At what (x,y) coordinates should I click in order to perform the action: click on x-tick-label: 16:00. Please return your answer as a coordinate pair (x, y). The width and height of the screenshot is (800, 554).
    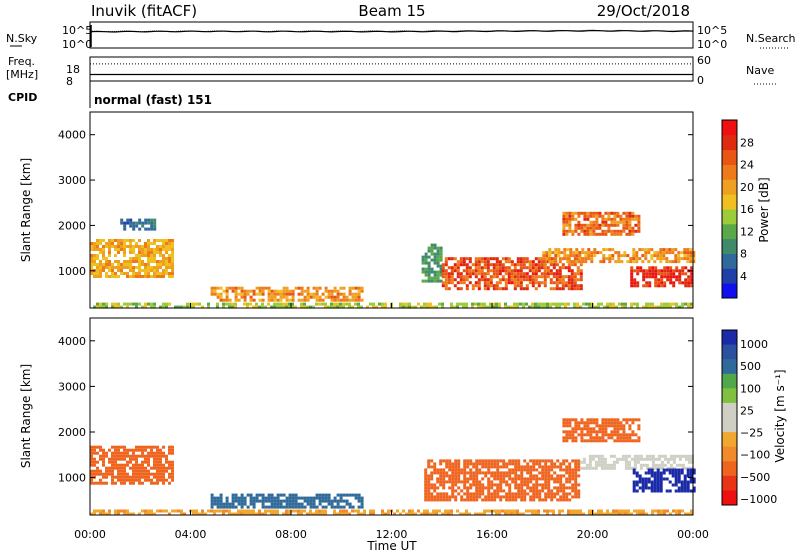
    Looking at the image, I should click on (492, 534).